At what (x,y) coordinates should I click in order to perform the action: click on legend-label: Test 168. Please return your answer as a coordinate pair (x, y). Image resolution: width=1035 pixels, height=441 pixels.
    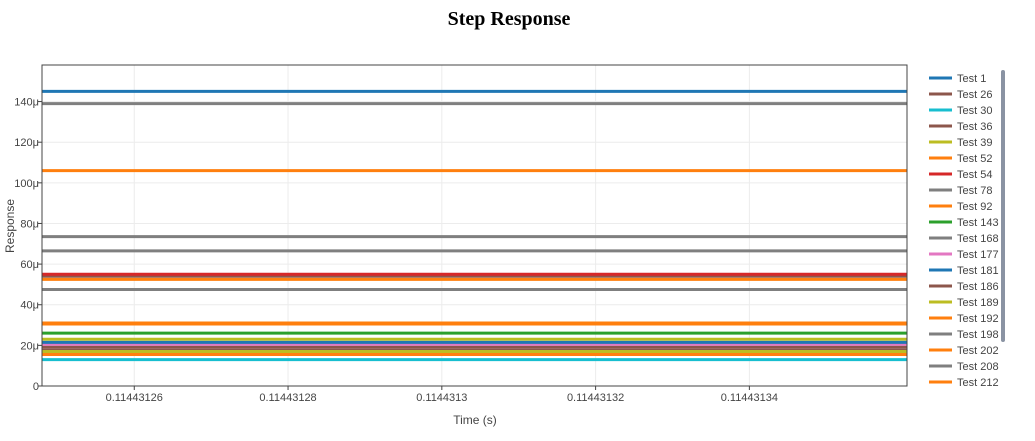
    Looking at the image, I should click on (978, 239).